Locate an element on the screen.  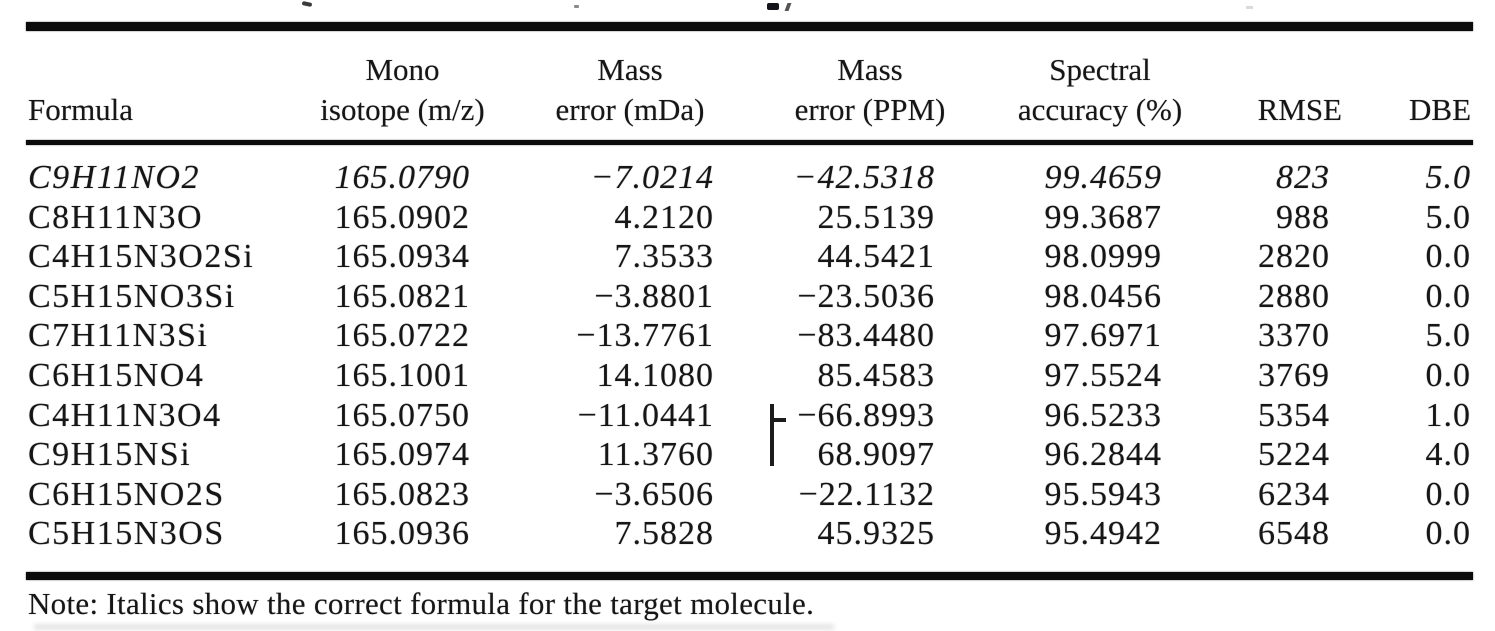
table-header-rule is located at coordinates (749, 142).